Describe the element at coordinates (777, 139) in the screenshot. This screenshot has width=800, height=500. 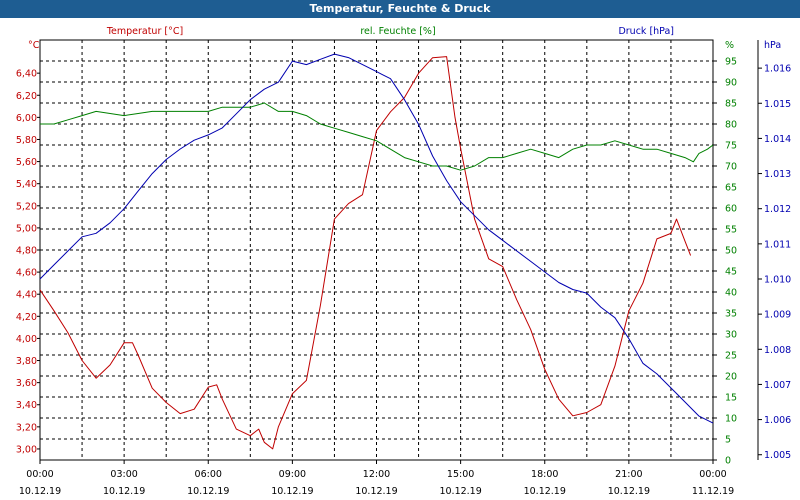
I see `pressure-tick-label: 1.014` at that location.